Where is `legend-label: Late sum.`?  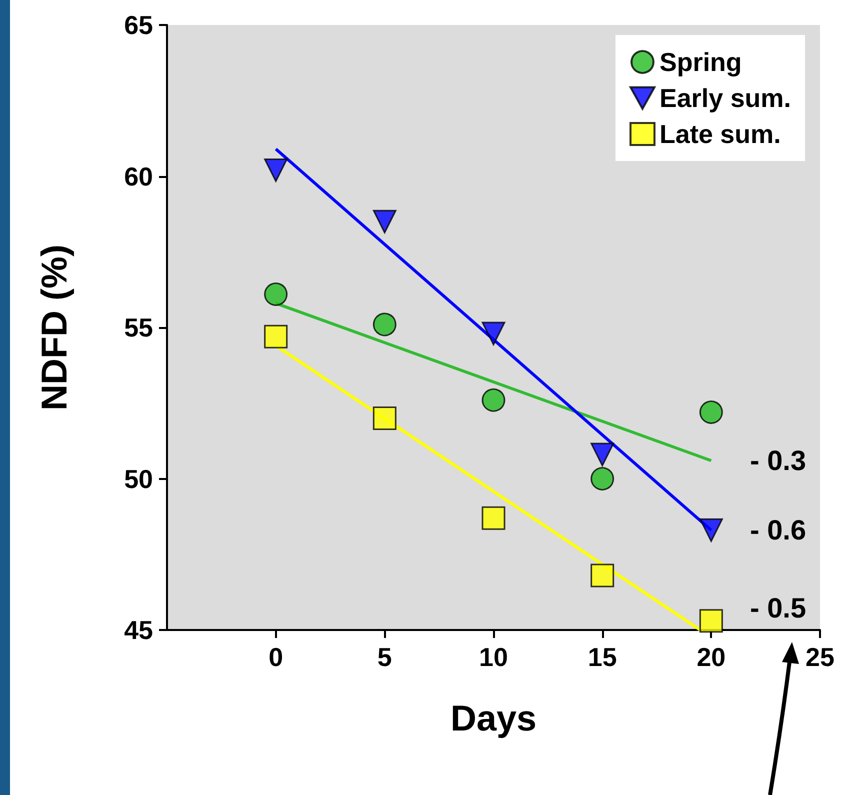 legend-label: Late sum. is located at coordinates (720, 134).